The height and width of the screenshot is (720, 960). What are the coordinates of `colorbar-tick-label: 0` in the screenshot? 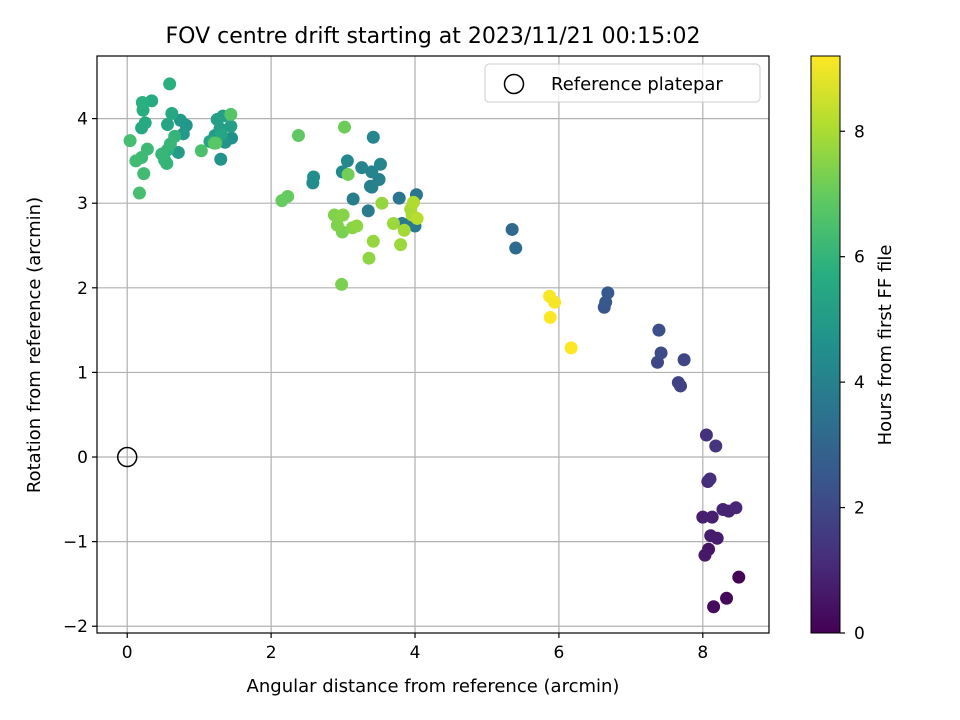 It's located at (859, 634).